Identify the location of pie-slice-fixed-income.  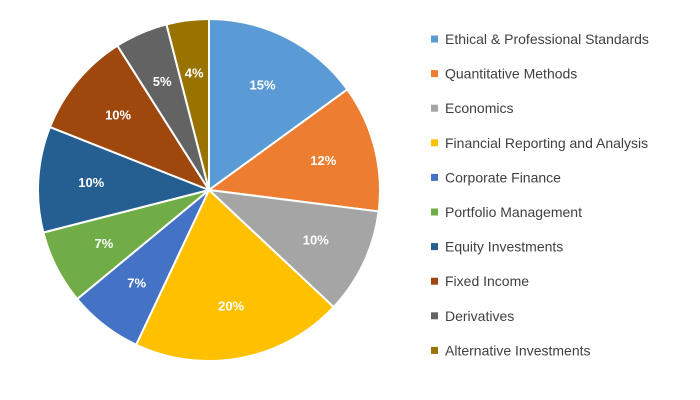
(129, 117).